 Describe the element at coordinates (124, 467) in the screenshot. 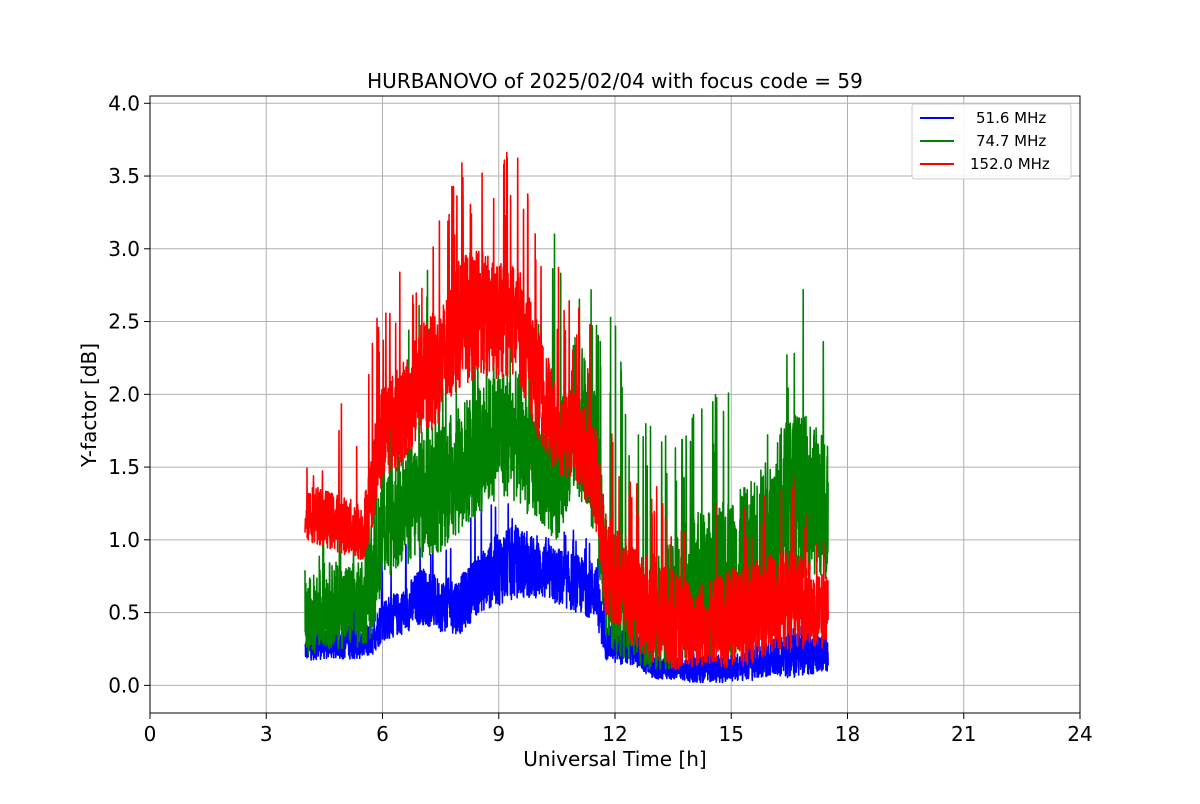

I see `y-tick-label: 1.5` at that location.